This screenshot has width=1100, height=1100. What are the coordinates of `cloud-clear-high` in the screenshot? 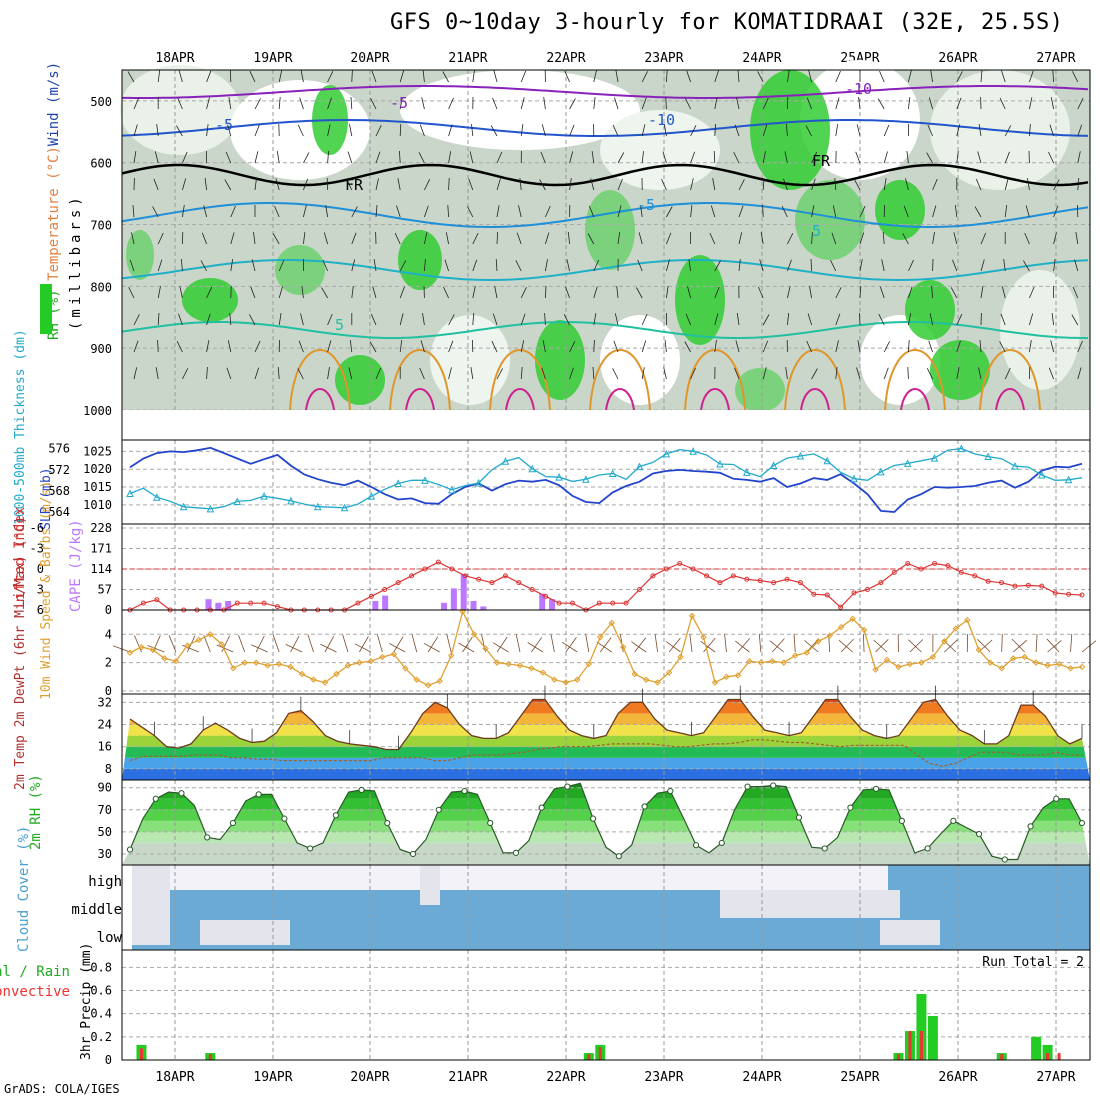 It's located at (510, 877).